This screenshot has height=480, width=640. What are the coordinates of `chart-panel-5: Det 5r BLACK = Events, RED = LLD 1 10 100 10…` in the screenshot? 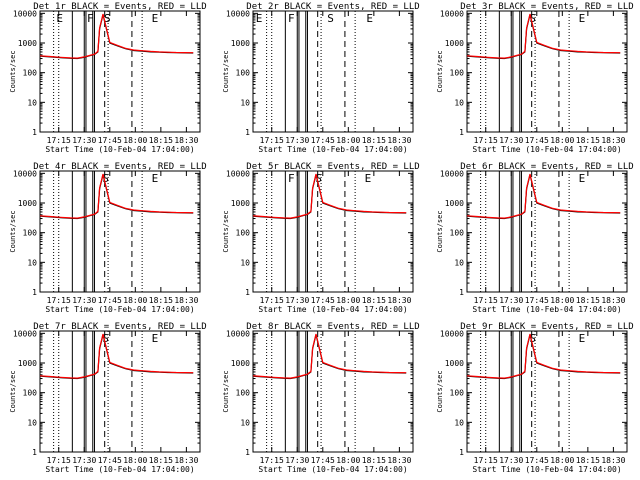 It's located at (321, 238).